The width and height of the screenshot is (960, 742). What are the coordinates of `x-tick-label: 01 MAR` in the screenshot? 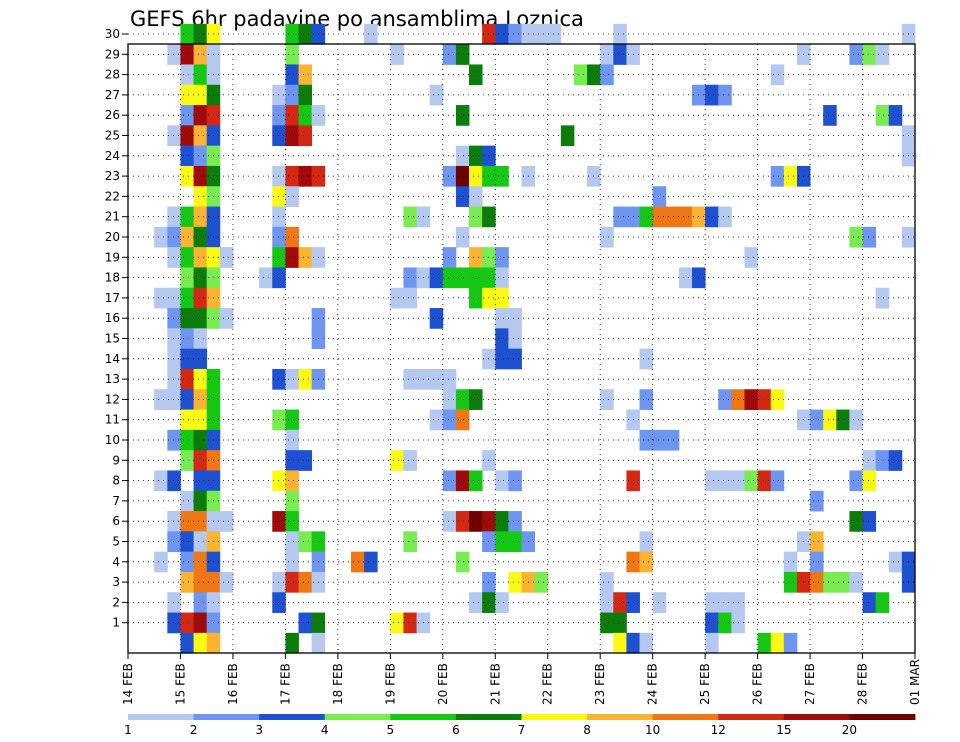 It's located at (915, 682).